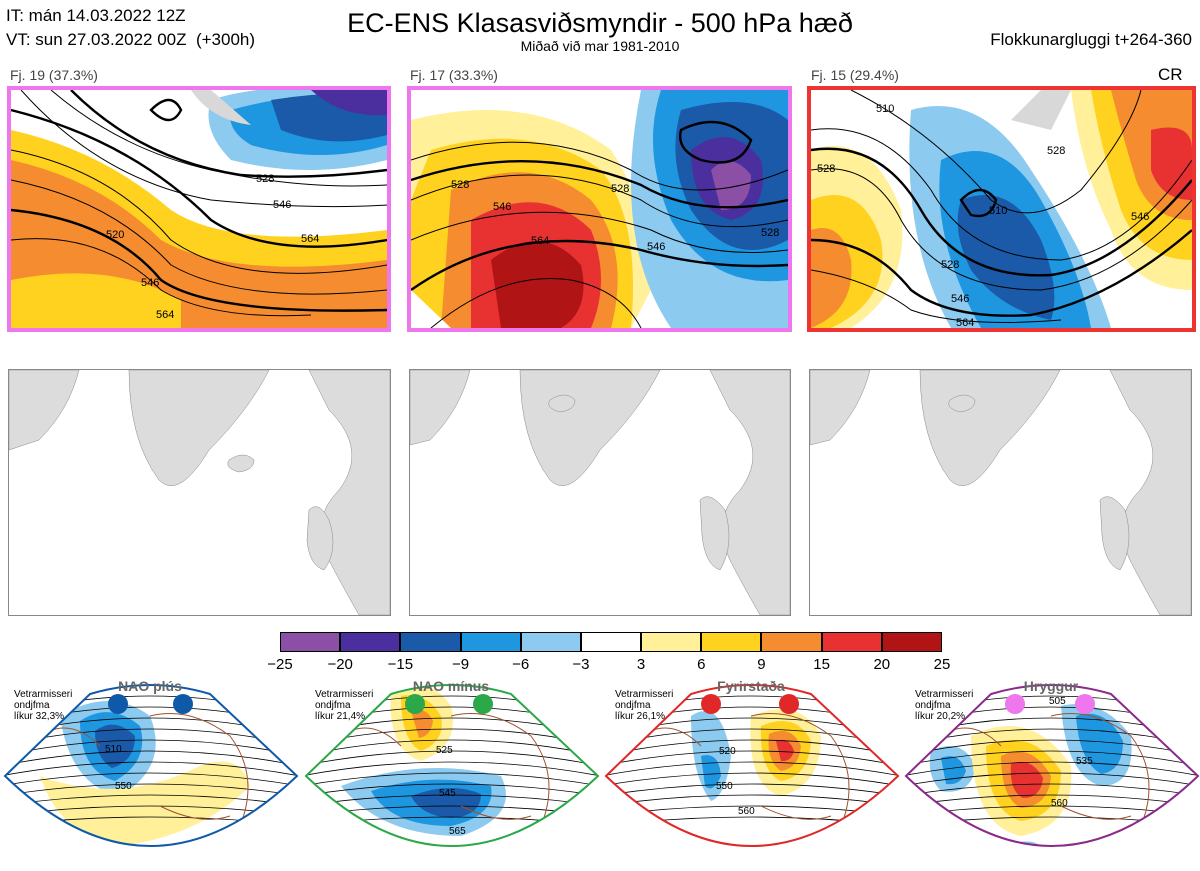 This screenshot has height=871, width=1200. Describe the element at coordinates (821, 664) in the screenshot. I see `colorbar-tick-label: 15` at that location.